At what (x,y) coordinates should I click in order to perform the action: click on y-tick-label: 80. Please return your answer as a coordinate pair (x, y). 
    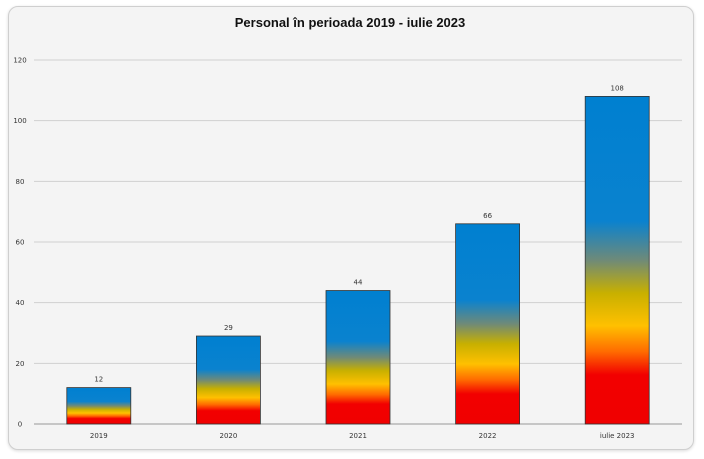
    Looking at the image, I should click on (20, 182).